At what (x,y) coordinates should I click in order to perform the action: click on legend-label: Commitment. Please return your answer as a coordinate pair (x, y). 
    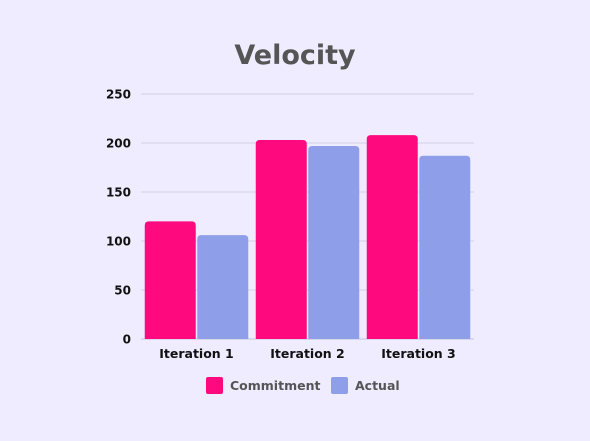
    Looking at the image, I should click on (275, 385).